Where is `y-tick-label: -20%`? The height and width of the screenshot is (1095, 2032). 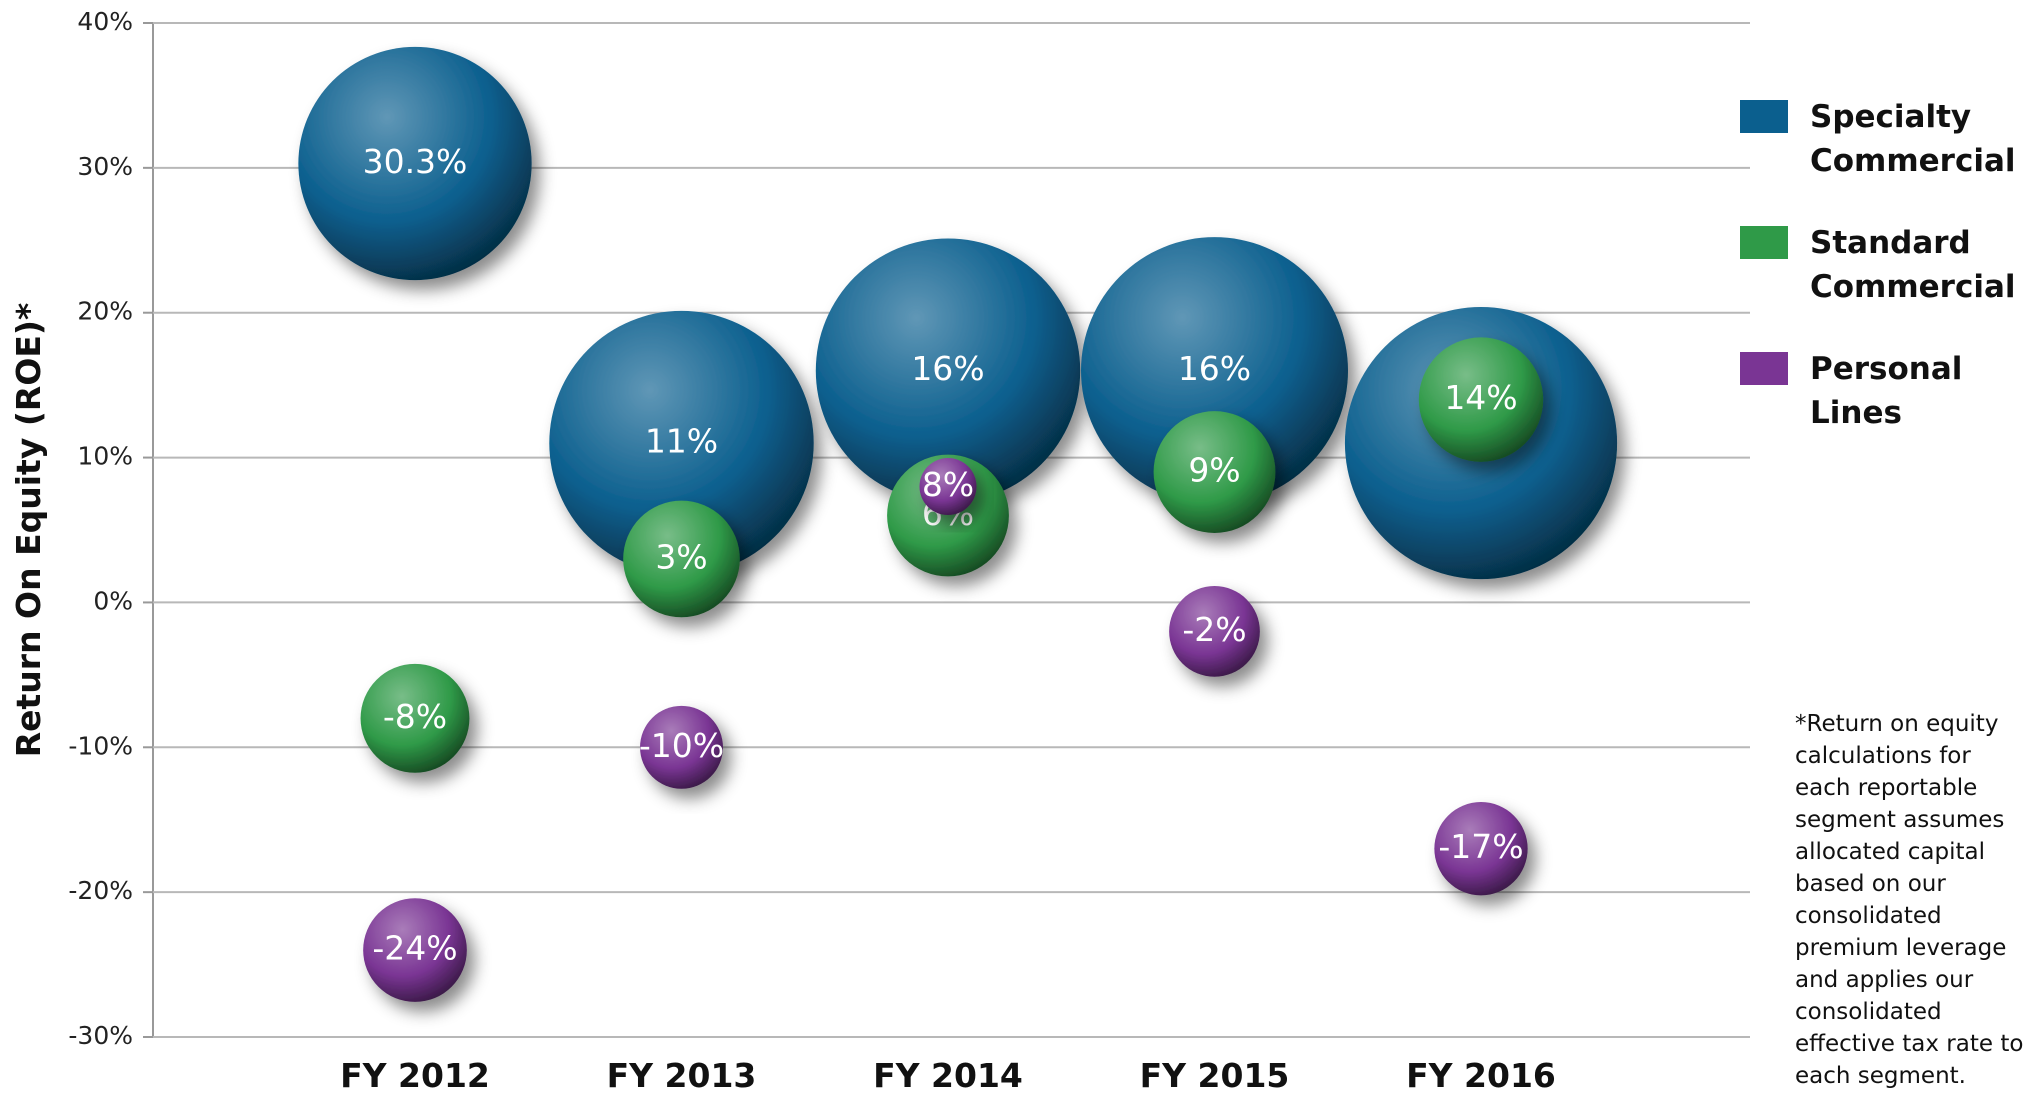 y-tick-label: -20% is located at coordinates (100, 890).